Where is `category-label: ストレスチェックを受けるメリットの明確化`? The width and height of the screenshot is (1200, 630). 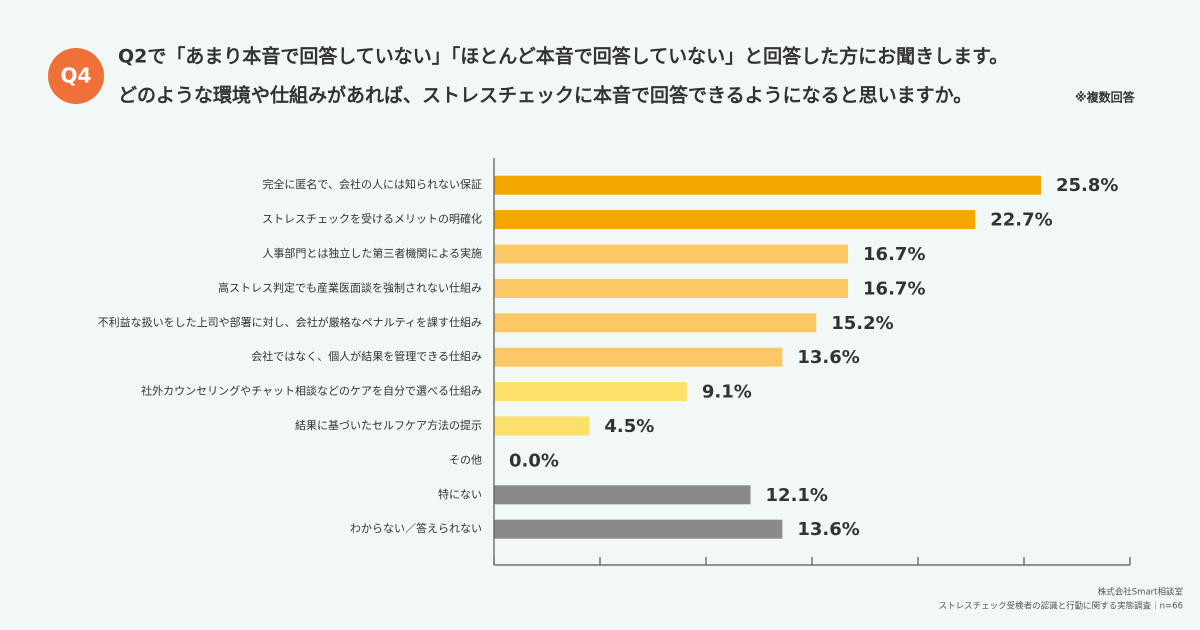
category-label: ストレスチェックを受けるメリットの明確化 is located at coordinates (372, 219).